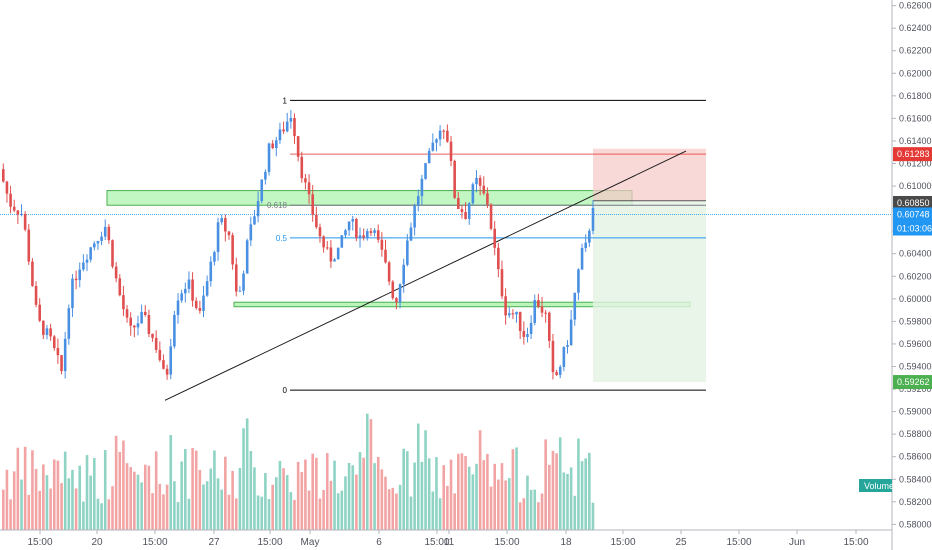 This screenshot has height=550, width=932. Describe the element at coordinates (285, 100) in the screenshot. I see `fib-level-label: 1` at that location.